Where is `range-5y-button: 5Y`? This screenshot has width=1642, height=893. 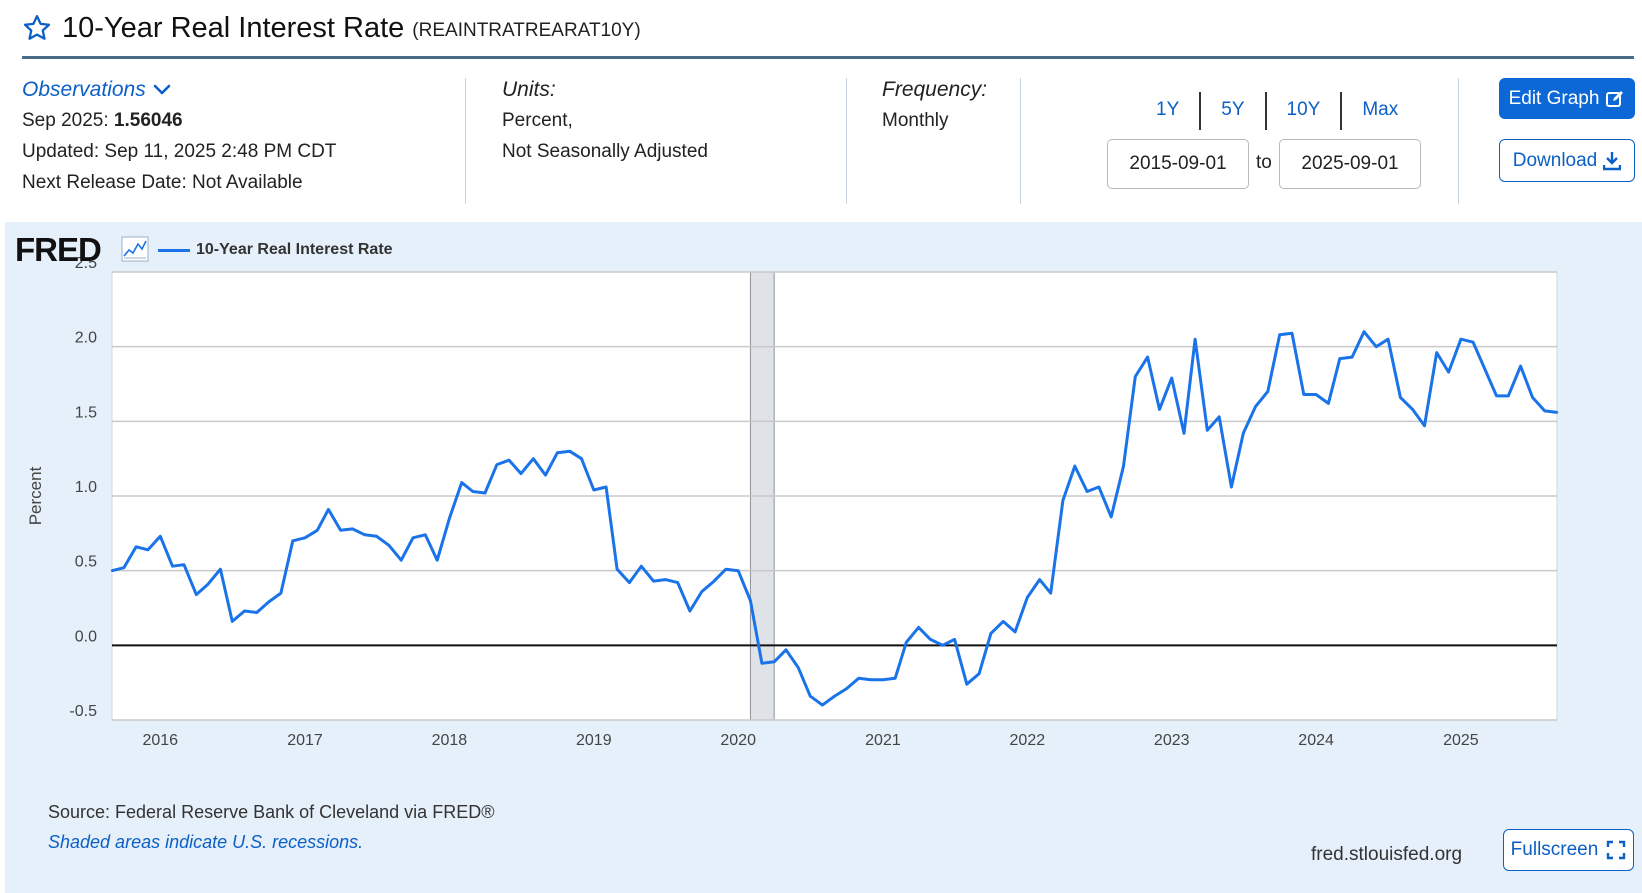
range-5y-button: 5Y is located at coordinates (1233, 109).